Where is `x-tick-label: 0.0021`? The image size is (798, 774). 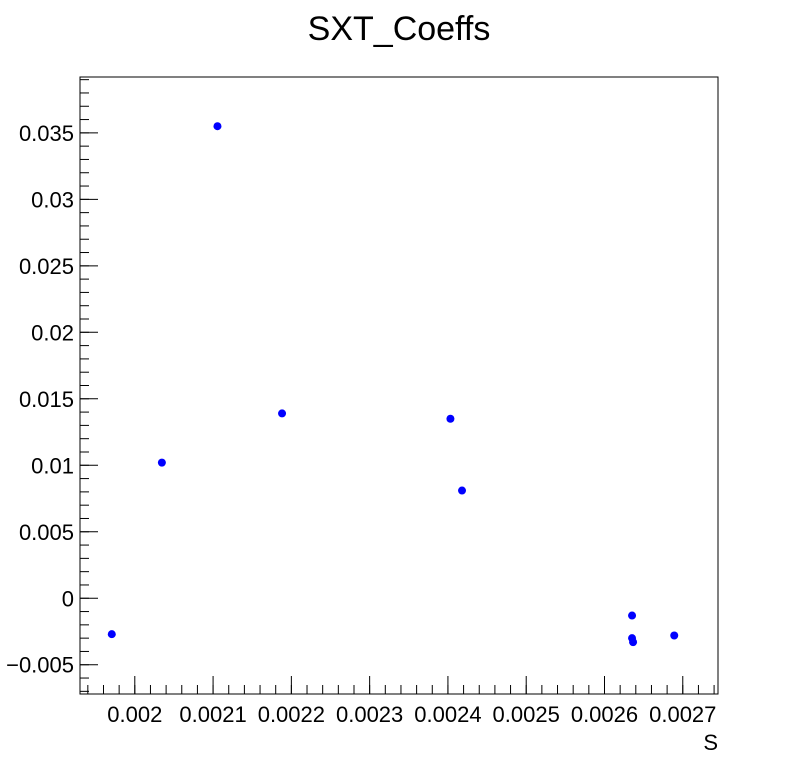
x-tick-label: 0.0021 is located at coordinates (212, 714).